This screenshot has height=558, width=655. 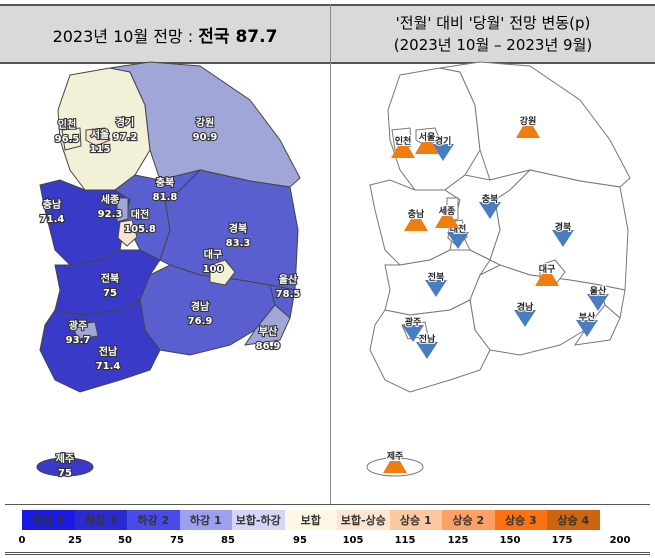 What do you see at coordinates (330, 254) in the screenshot?
I see `panel-divider` at bounding box center [330, 254].